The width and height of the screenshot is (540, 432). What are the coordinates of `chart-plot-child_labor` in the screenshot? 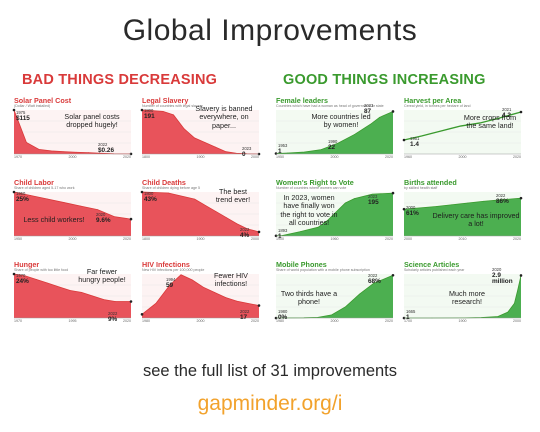 It's located at (72, 213).